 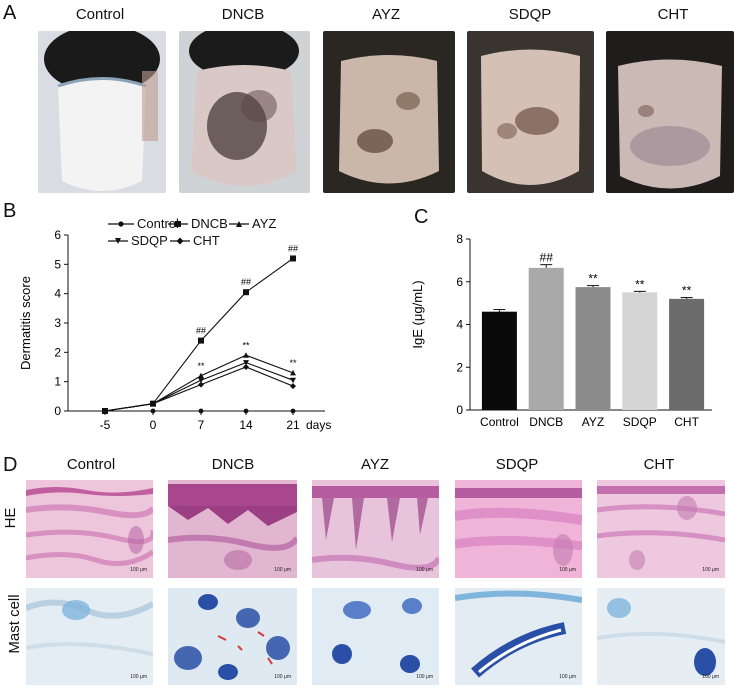 I want to click on bar-sdqp, so click(x=640, y=351).